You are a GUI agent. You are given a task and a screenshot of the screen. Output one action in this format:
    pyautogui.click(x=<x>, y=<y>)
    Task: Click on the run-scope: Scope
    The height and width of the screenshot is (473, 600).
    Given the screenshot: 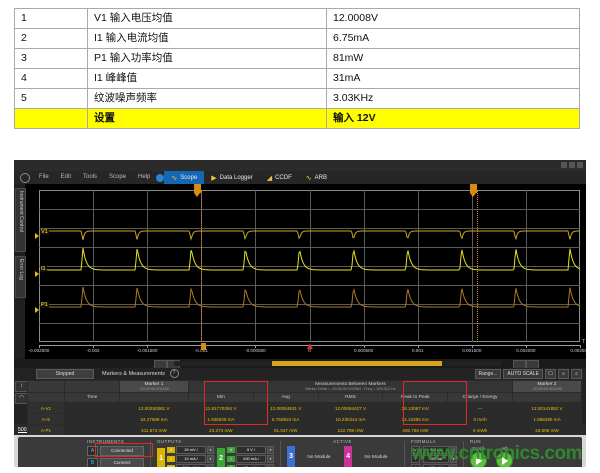 What is the action you would take?
    pyautogui.click(x=478, y=456)
    